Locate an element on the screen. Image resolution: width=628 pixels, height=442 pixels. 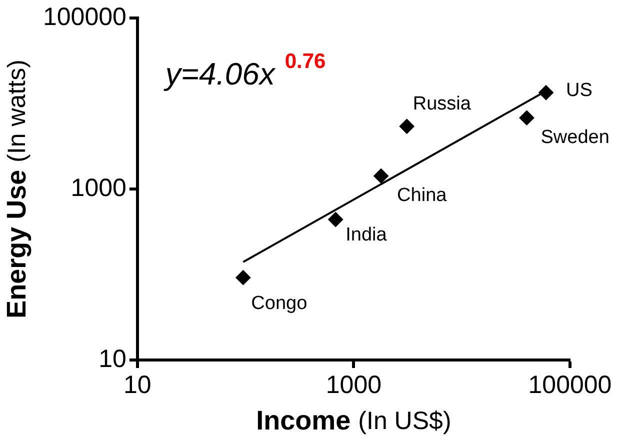
y-tick-label: 10 is located at coordinates (112, 358).